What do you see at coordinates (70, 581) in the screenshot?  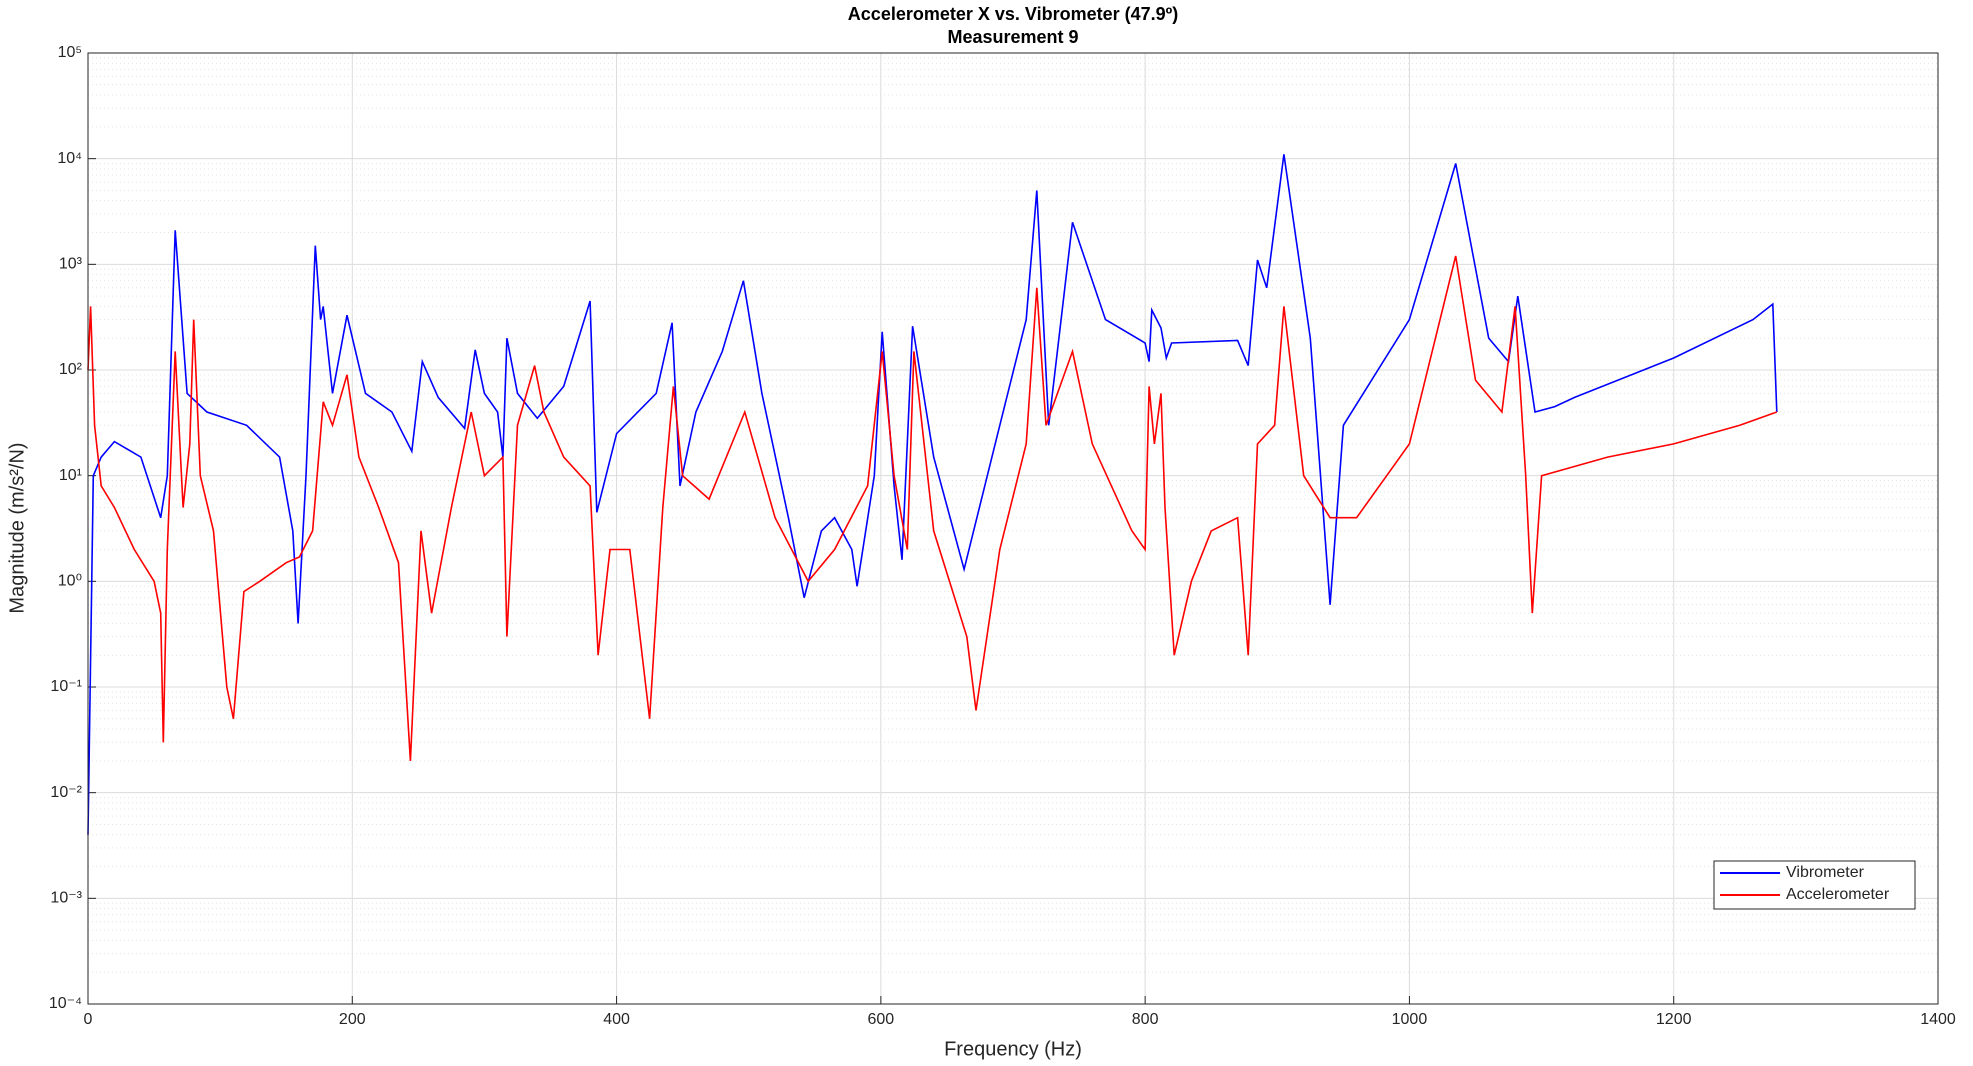 I see `y-tick-label: 10⁰` at bounding box center [70, 581].